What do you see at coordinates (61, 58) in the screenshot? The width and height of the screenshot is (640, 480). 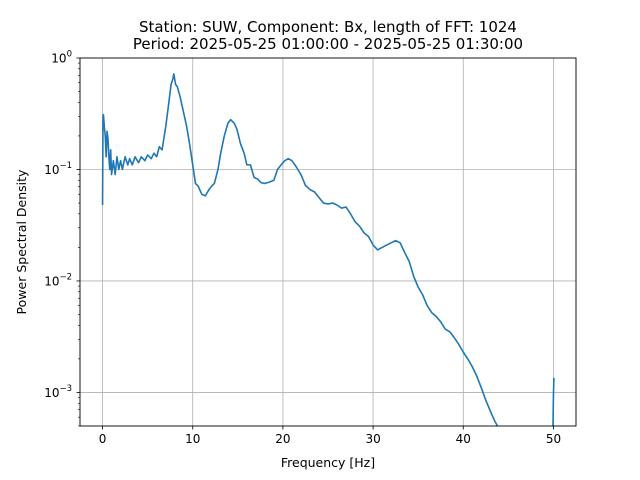 I see `y-tick-label: 10⁰` at bounding box center [61, 58].